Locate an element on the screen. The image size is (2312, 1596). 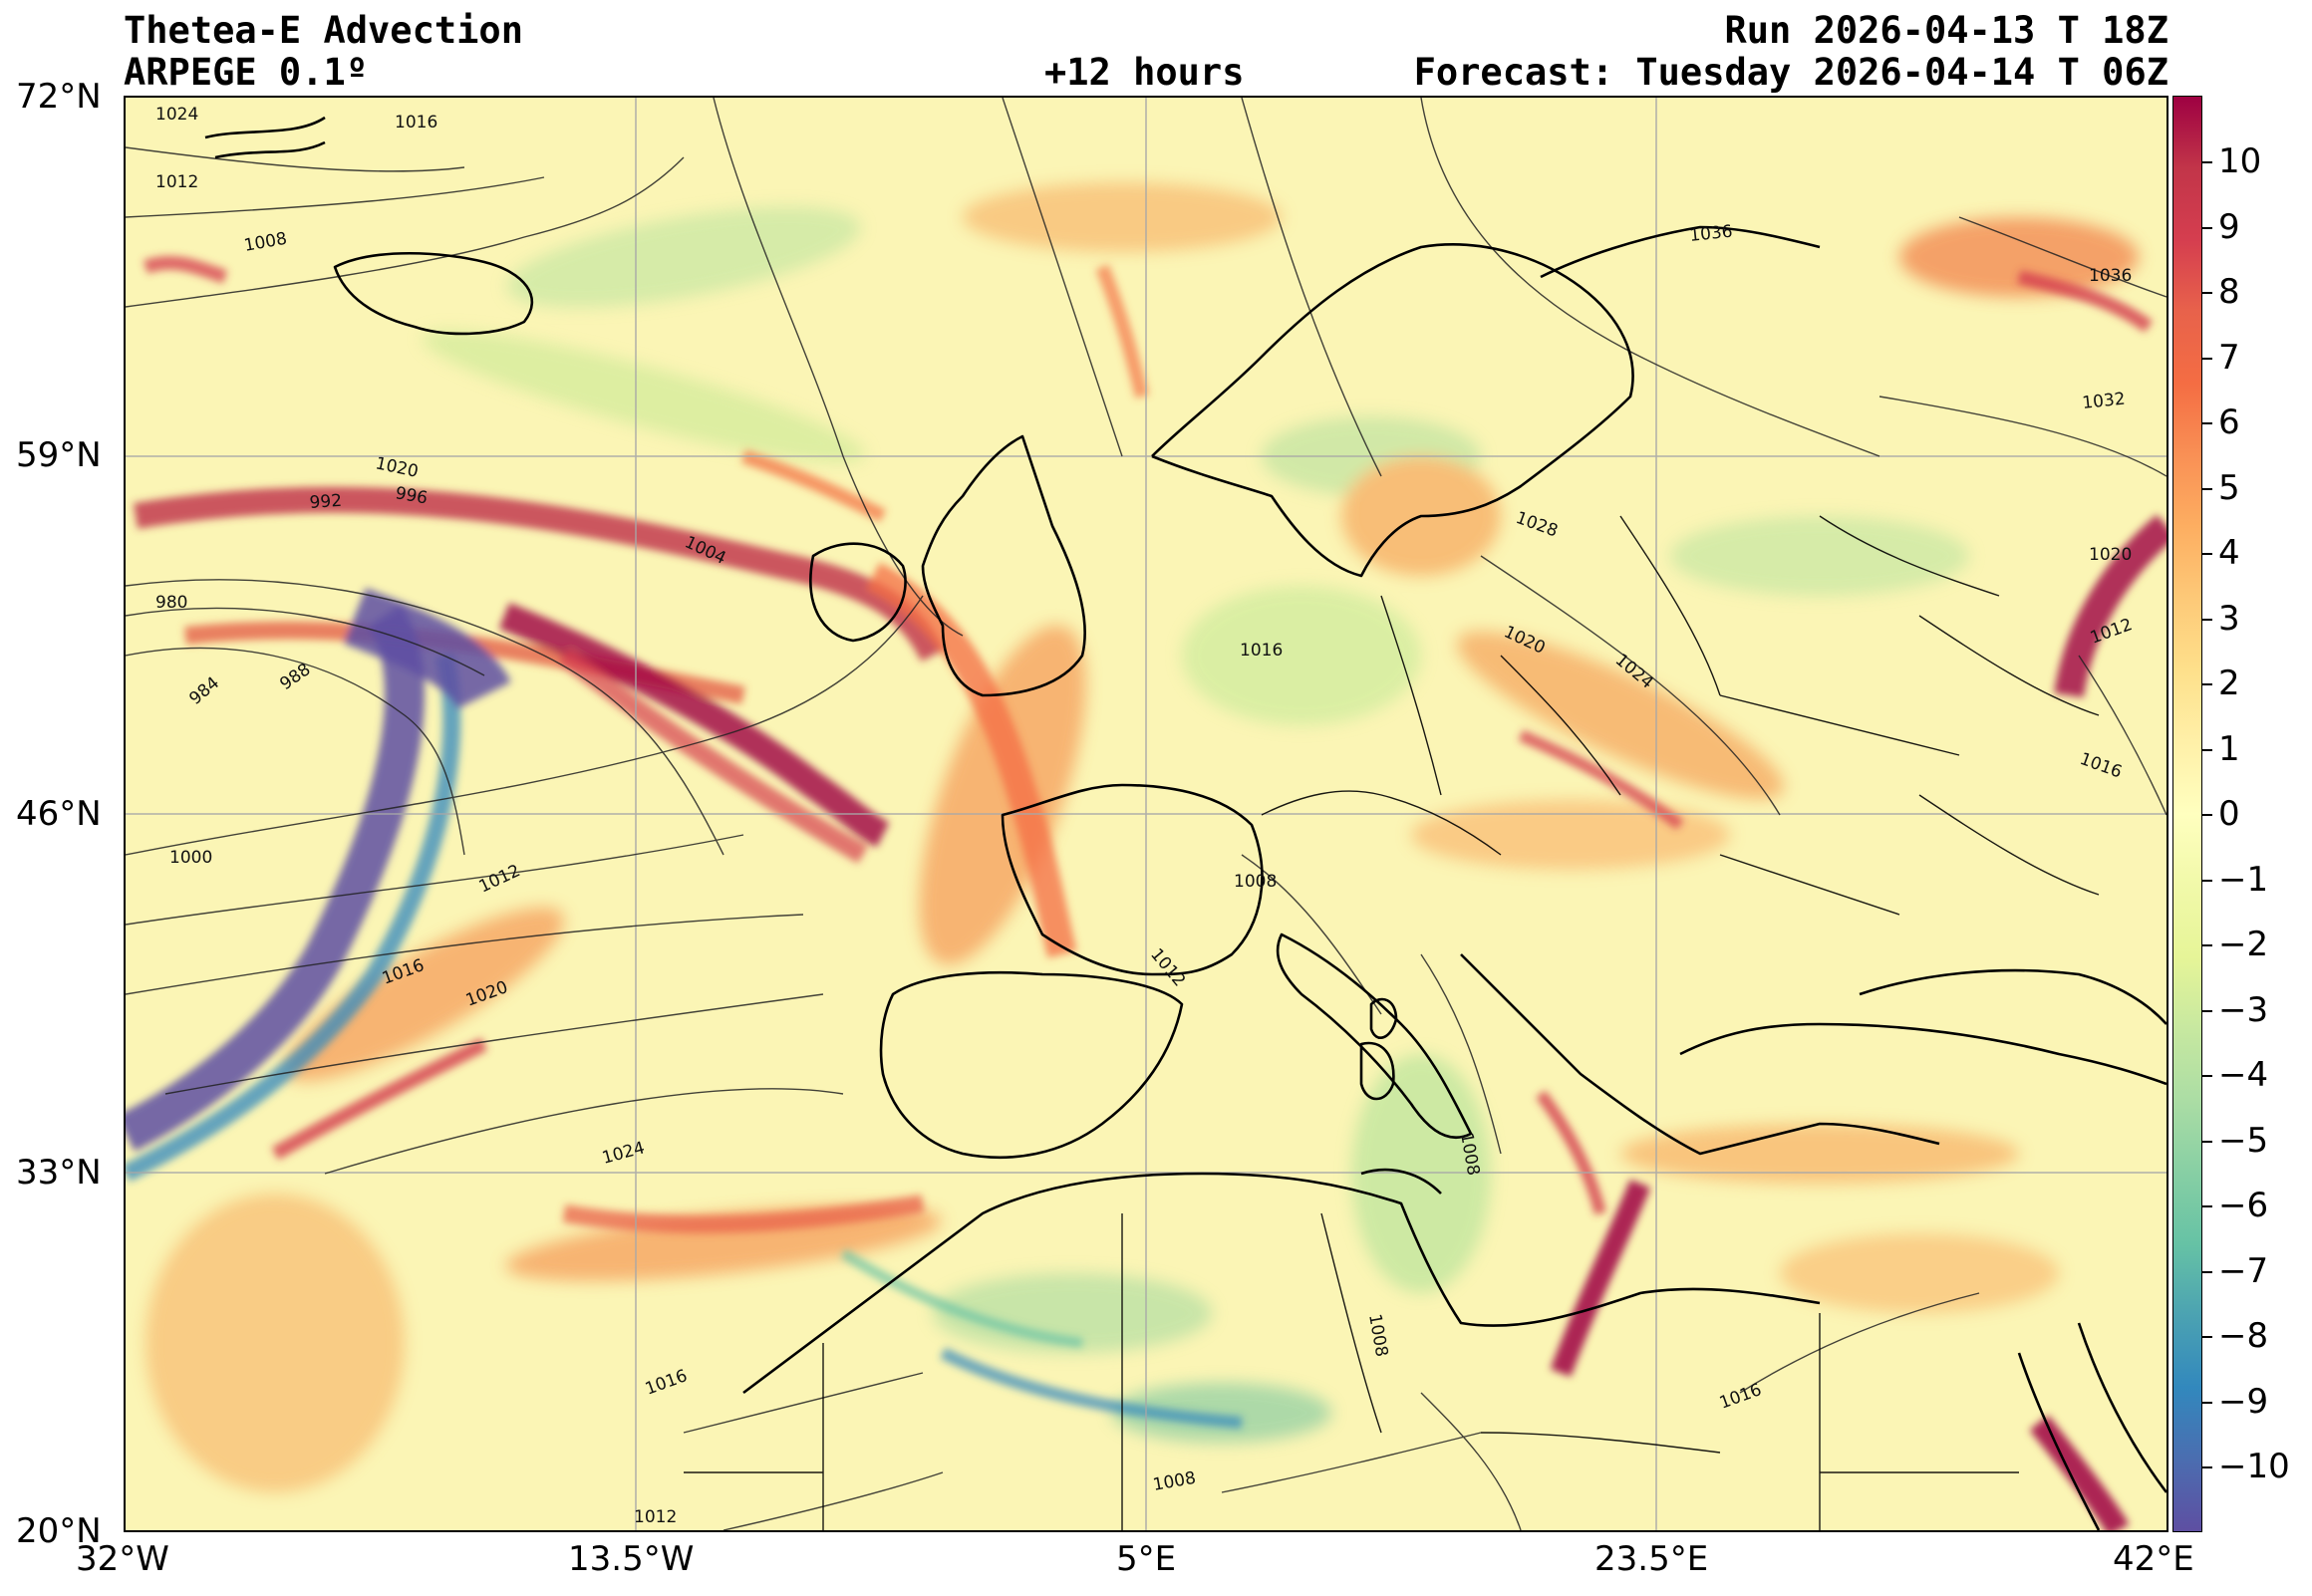
colorbar-tick-label: −3 is located at coordinates (2243, 1009).